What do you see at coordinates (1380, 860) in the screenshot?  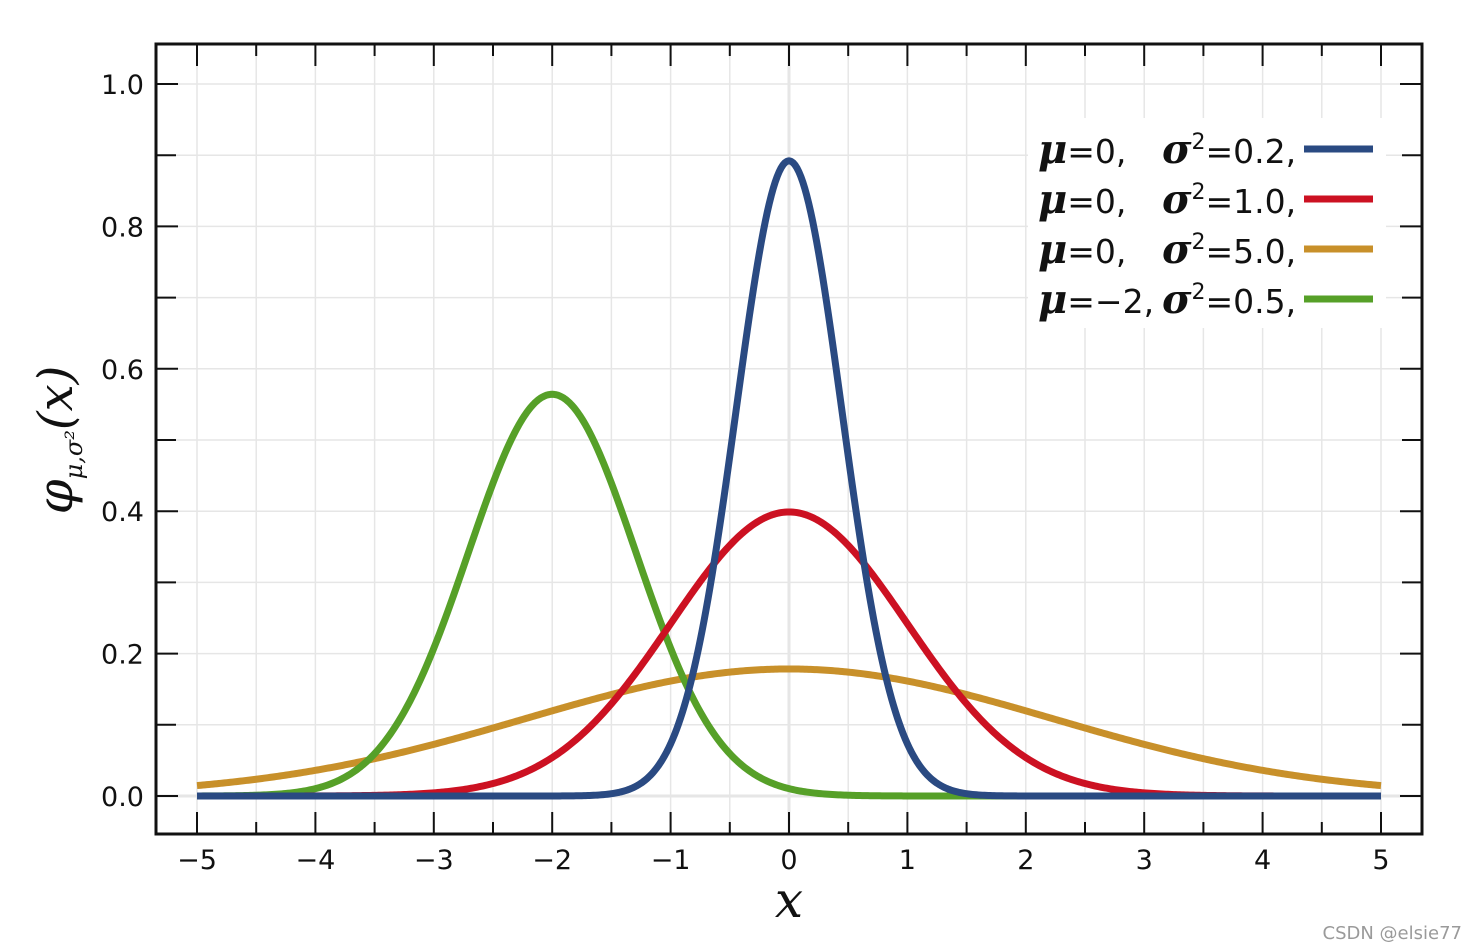 I see `x-tick-label: 5` at bounding box center [1380, 860].